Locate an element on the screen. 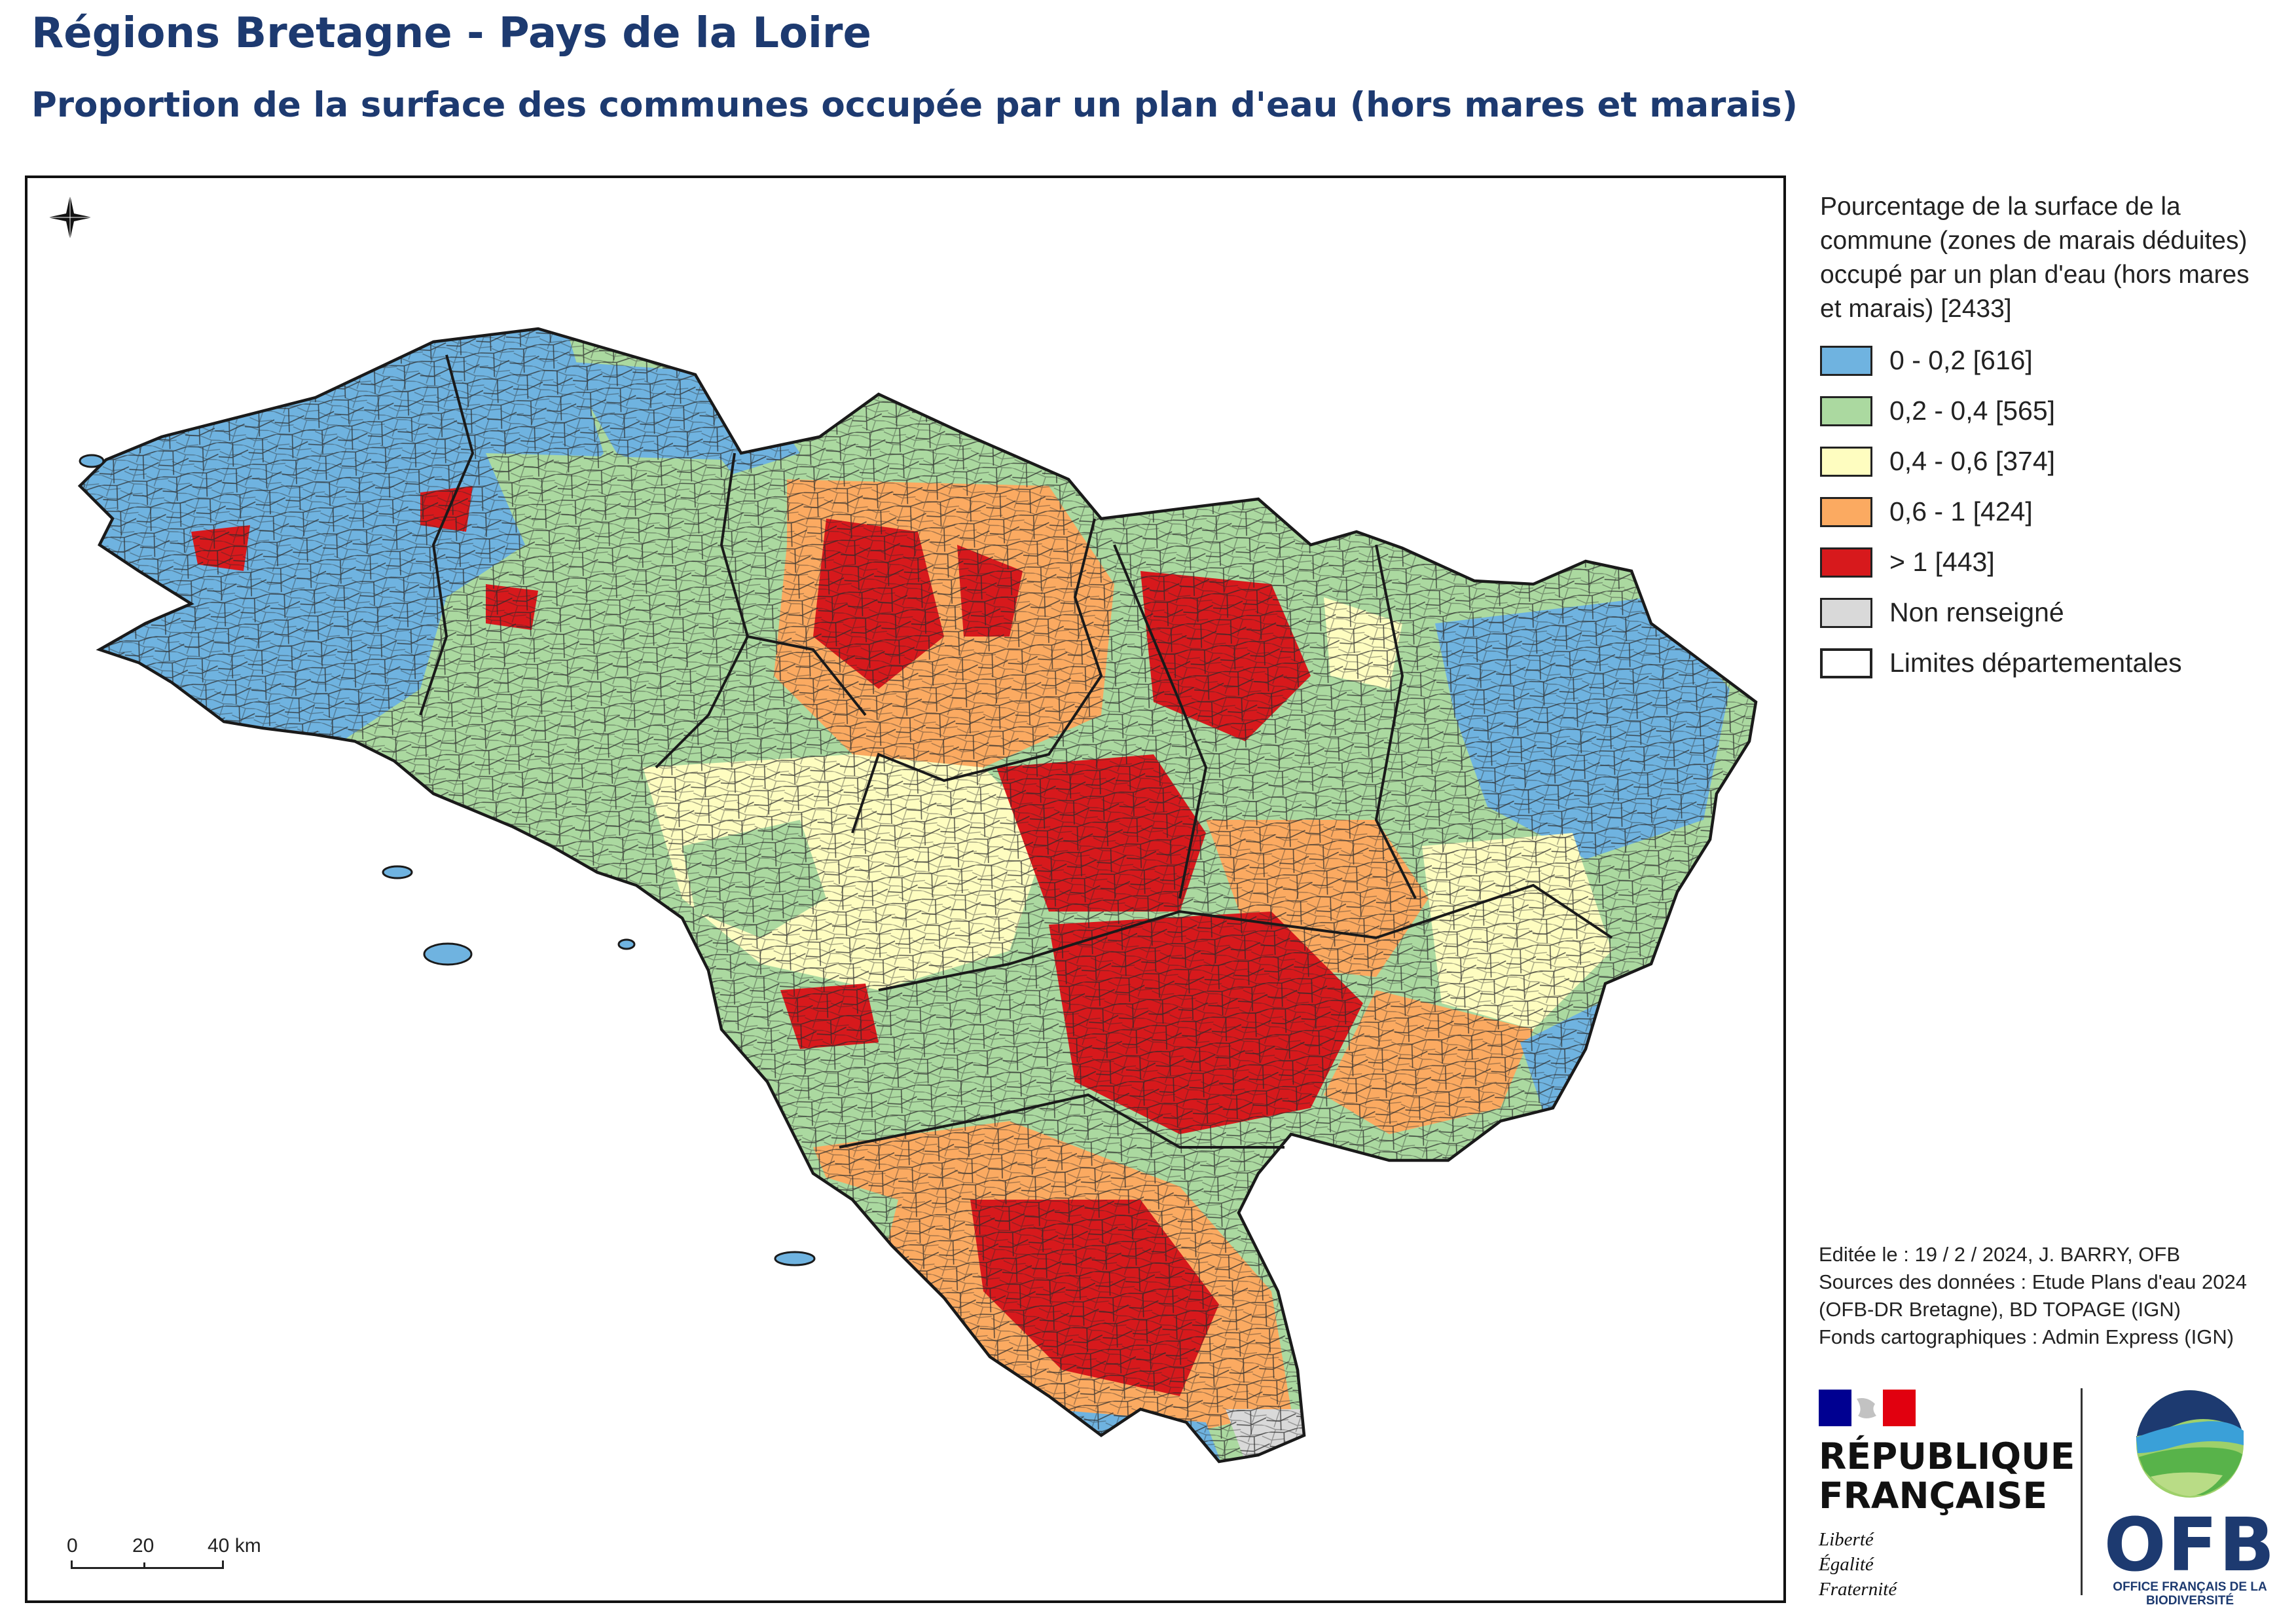 The height and width of the screenshot is (1624, 2296). dept-line-mayenne-west is located at coordinates (1160, 721).